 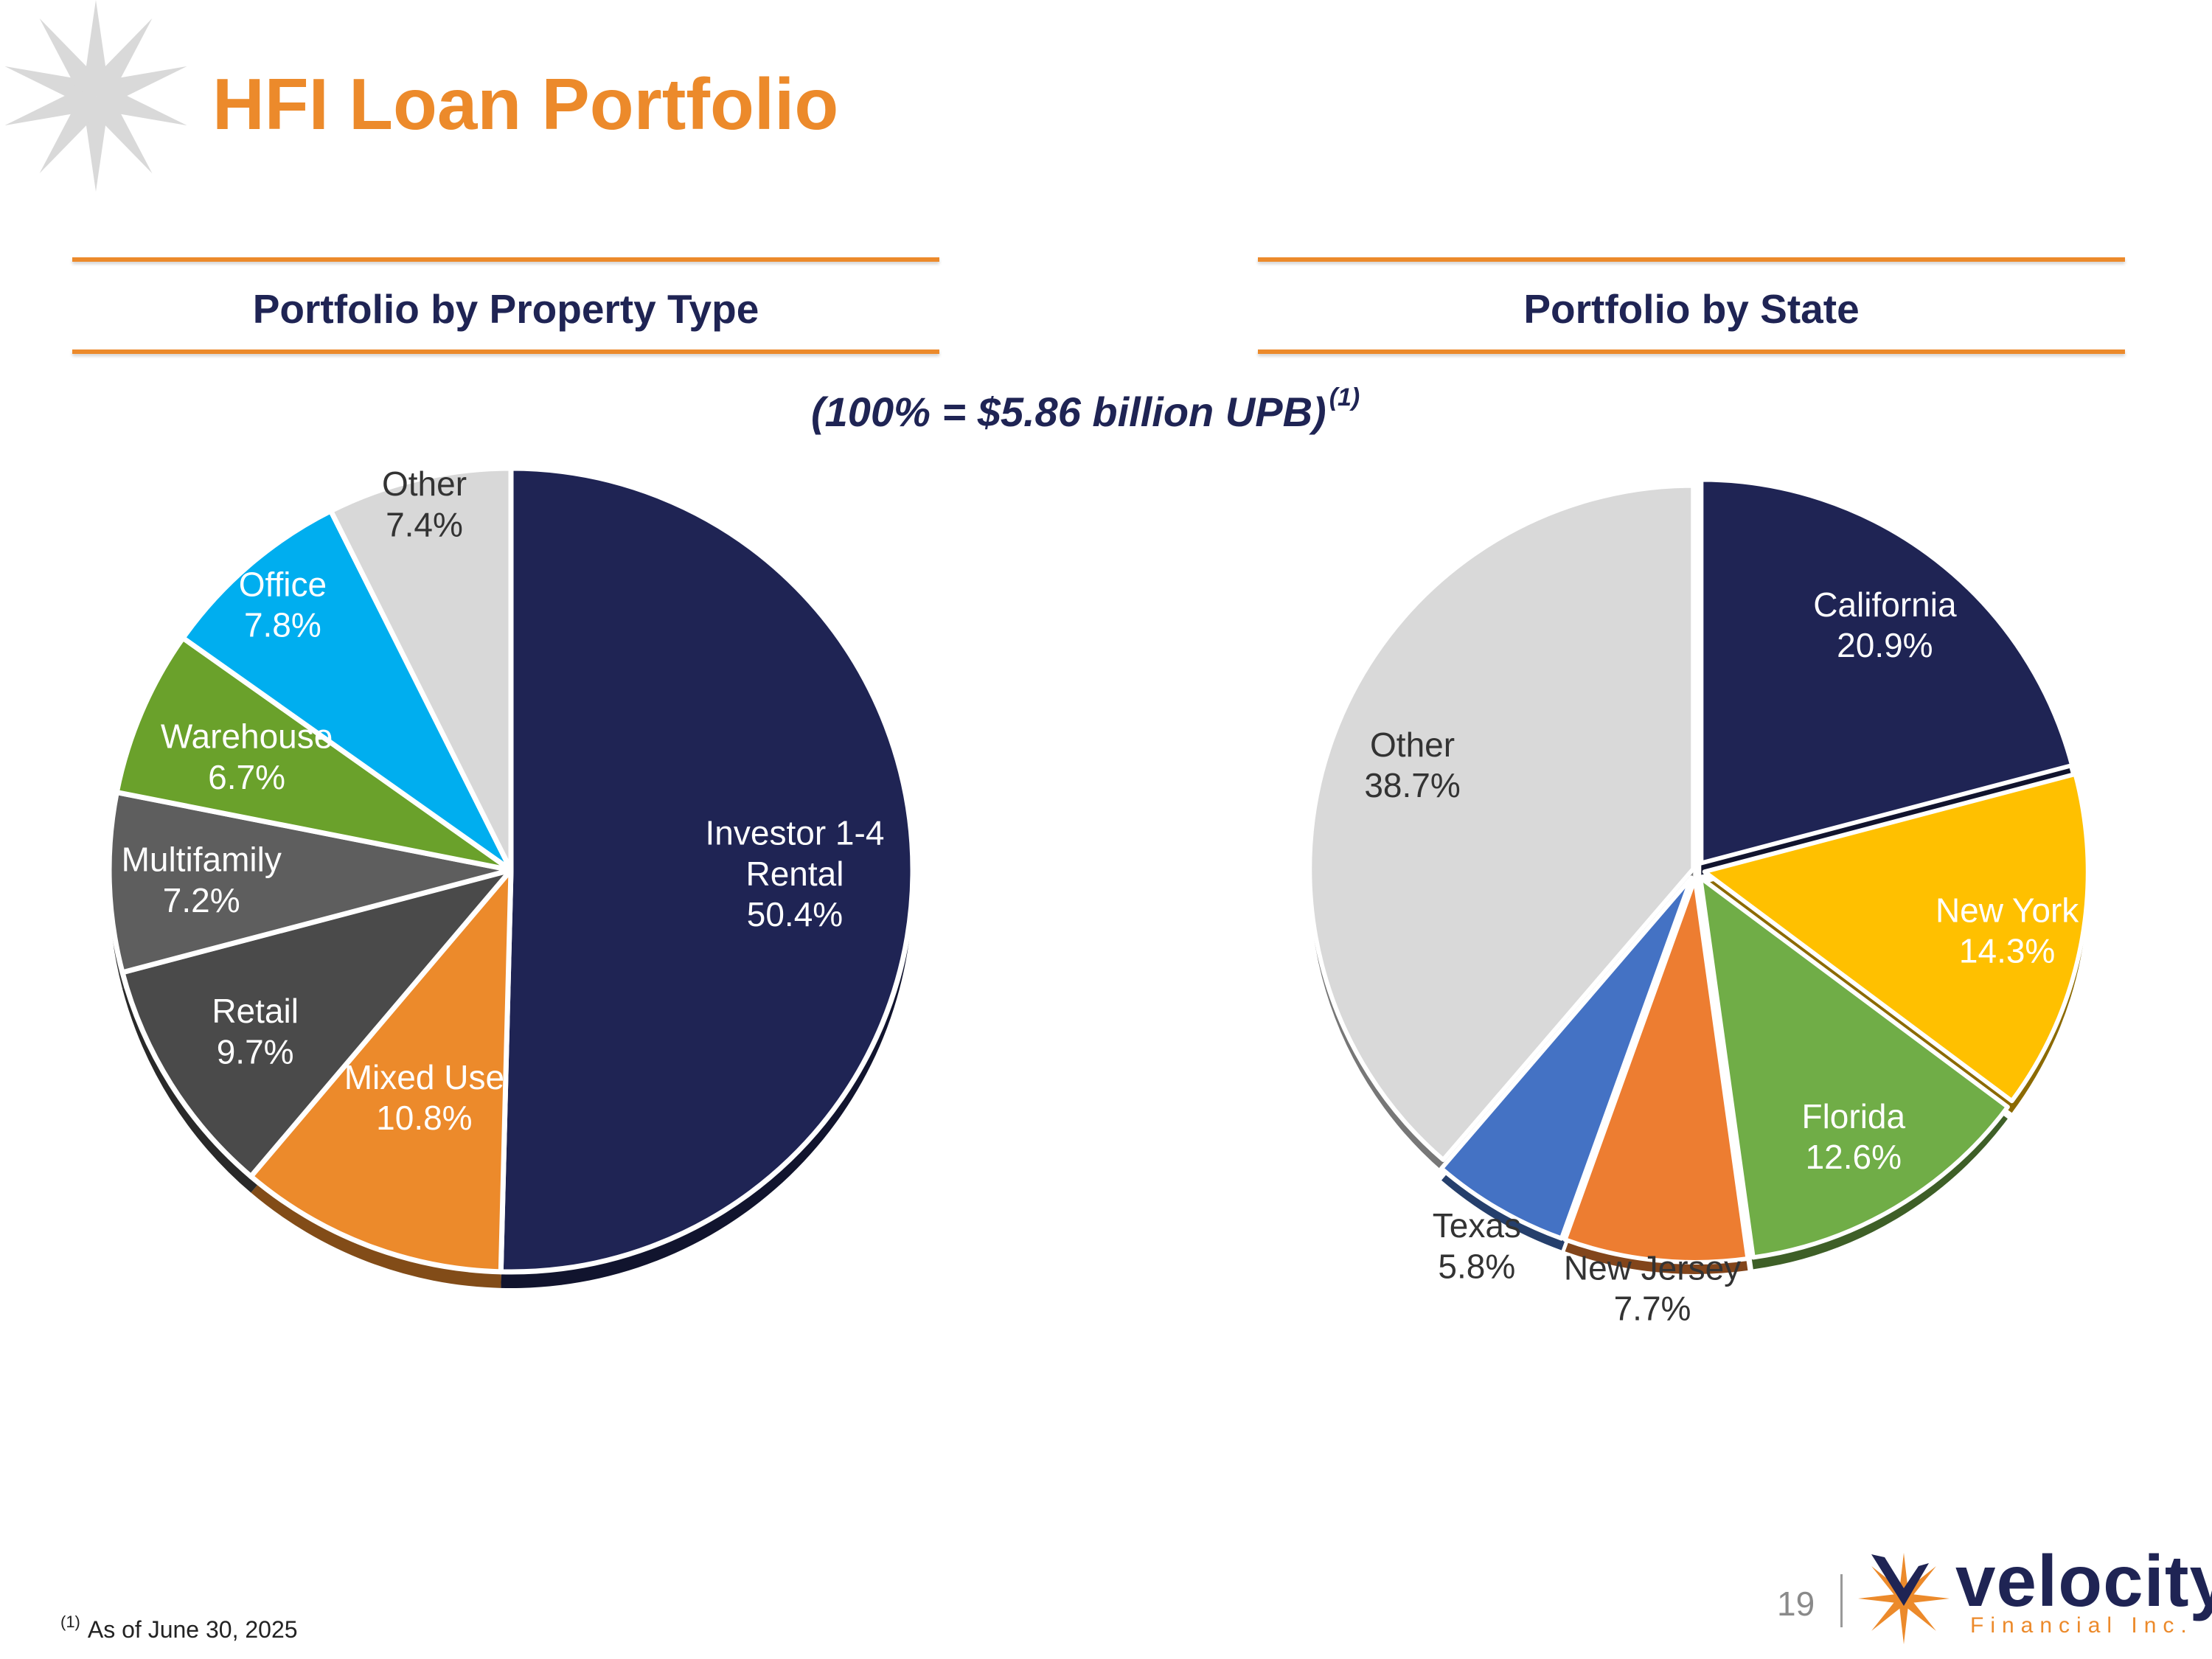 What do you see at coordinates (247, 736) in the screenshot?
I see `portfolio-by-property-type-label-line: Warehouse` at bounding box center [247, 736].